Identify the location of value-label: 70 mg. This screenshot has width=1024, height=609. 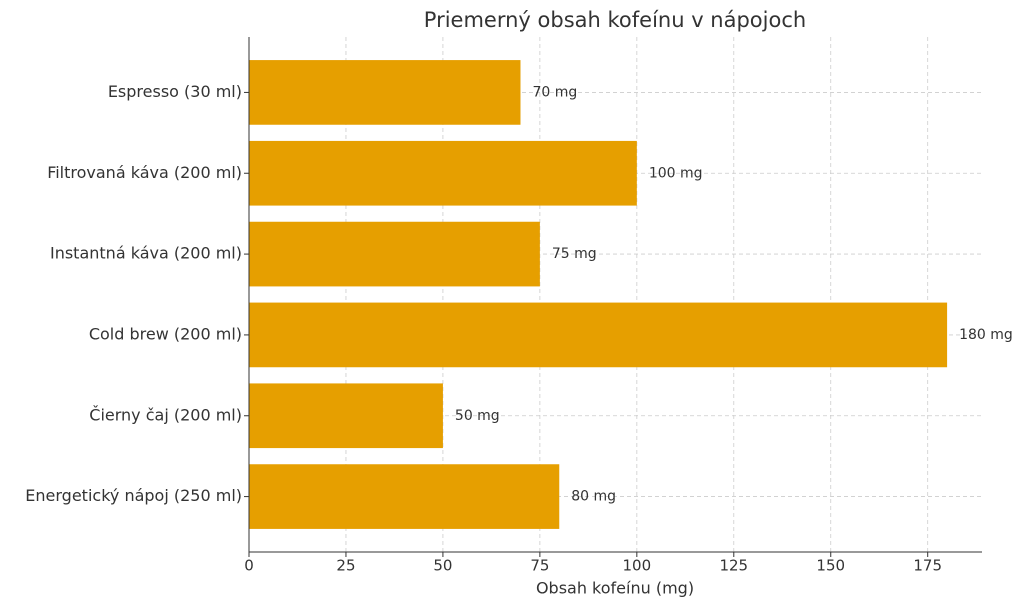
(554, 92).